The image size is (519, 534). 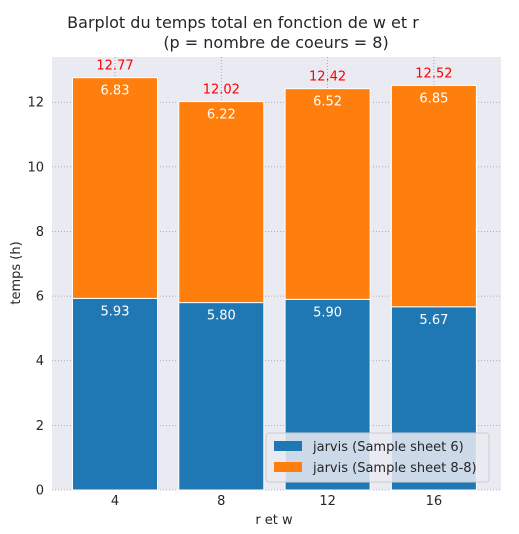 I want to click on y-axis-label: temps (h), so click(x=16, y=272).